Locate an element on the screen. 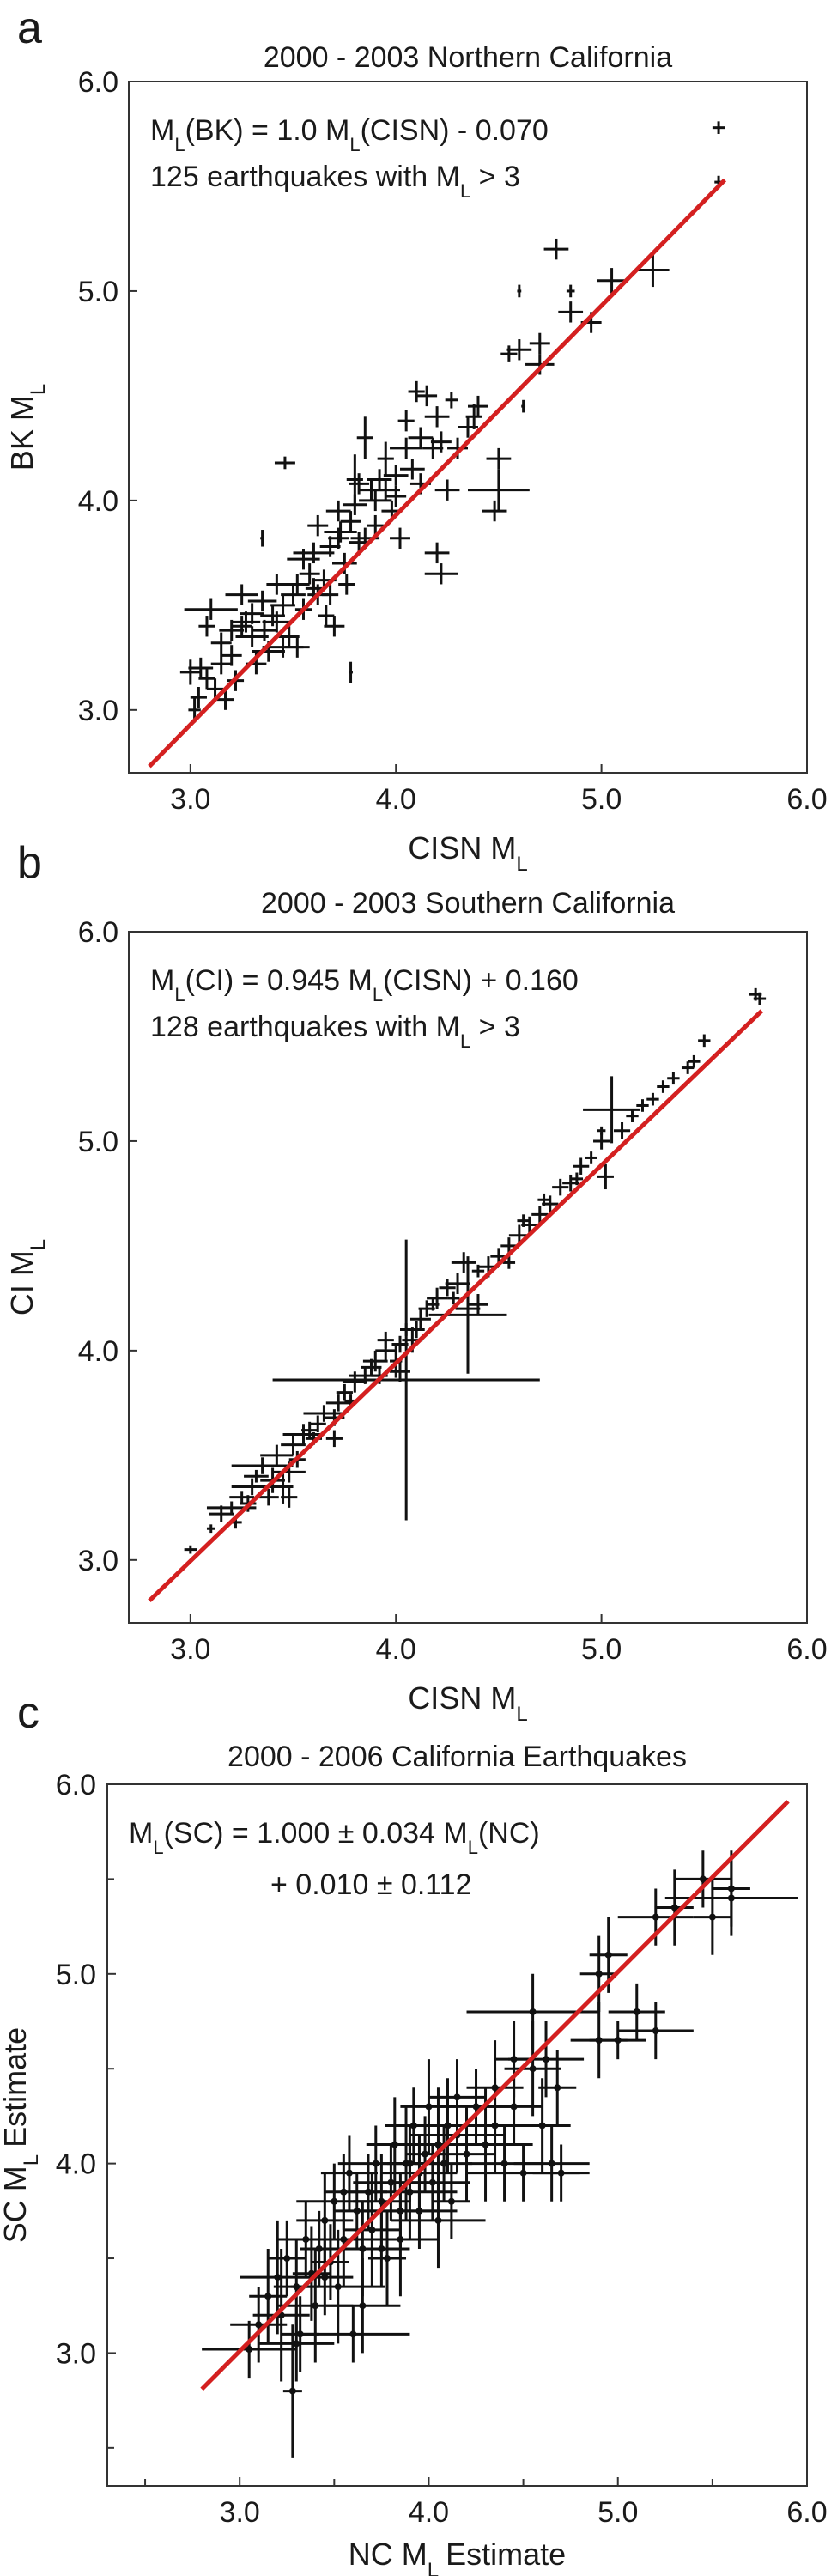  text-run: (BK) = 1.0 M is located at coordinates (268, 130).